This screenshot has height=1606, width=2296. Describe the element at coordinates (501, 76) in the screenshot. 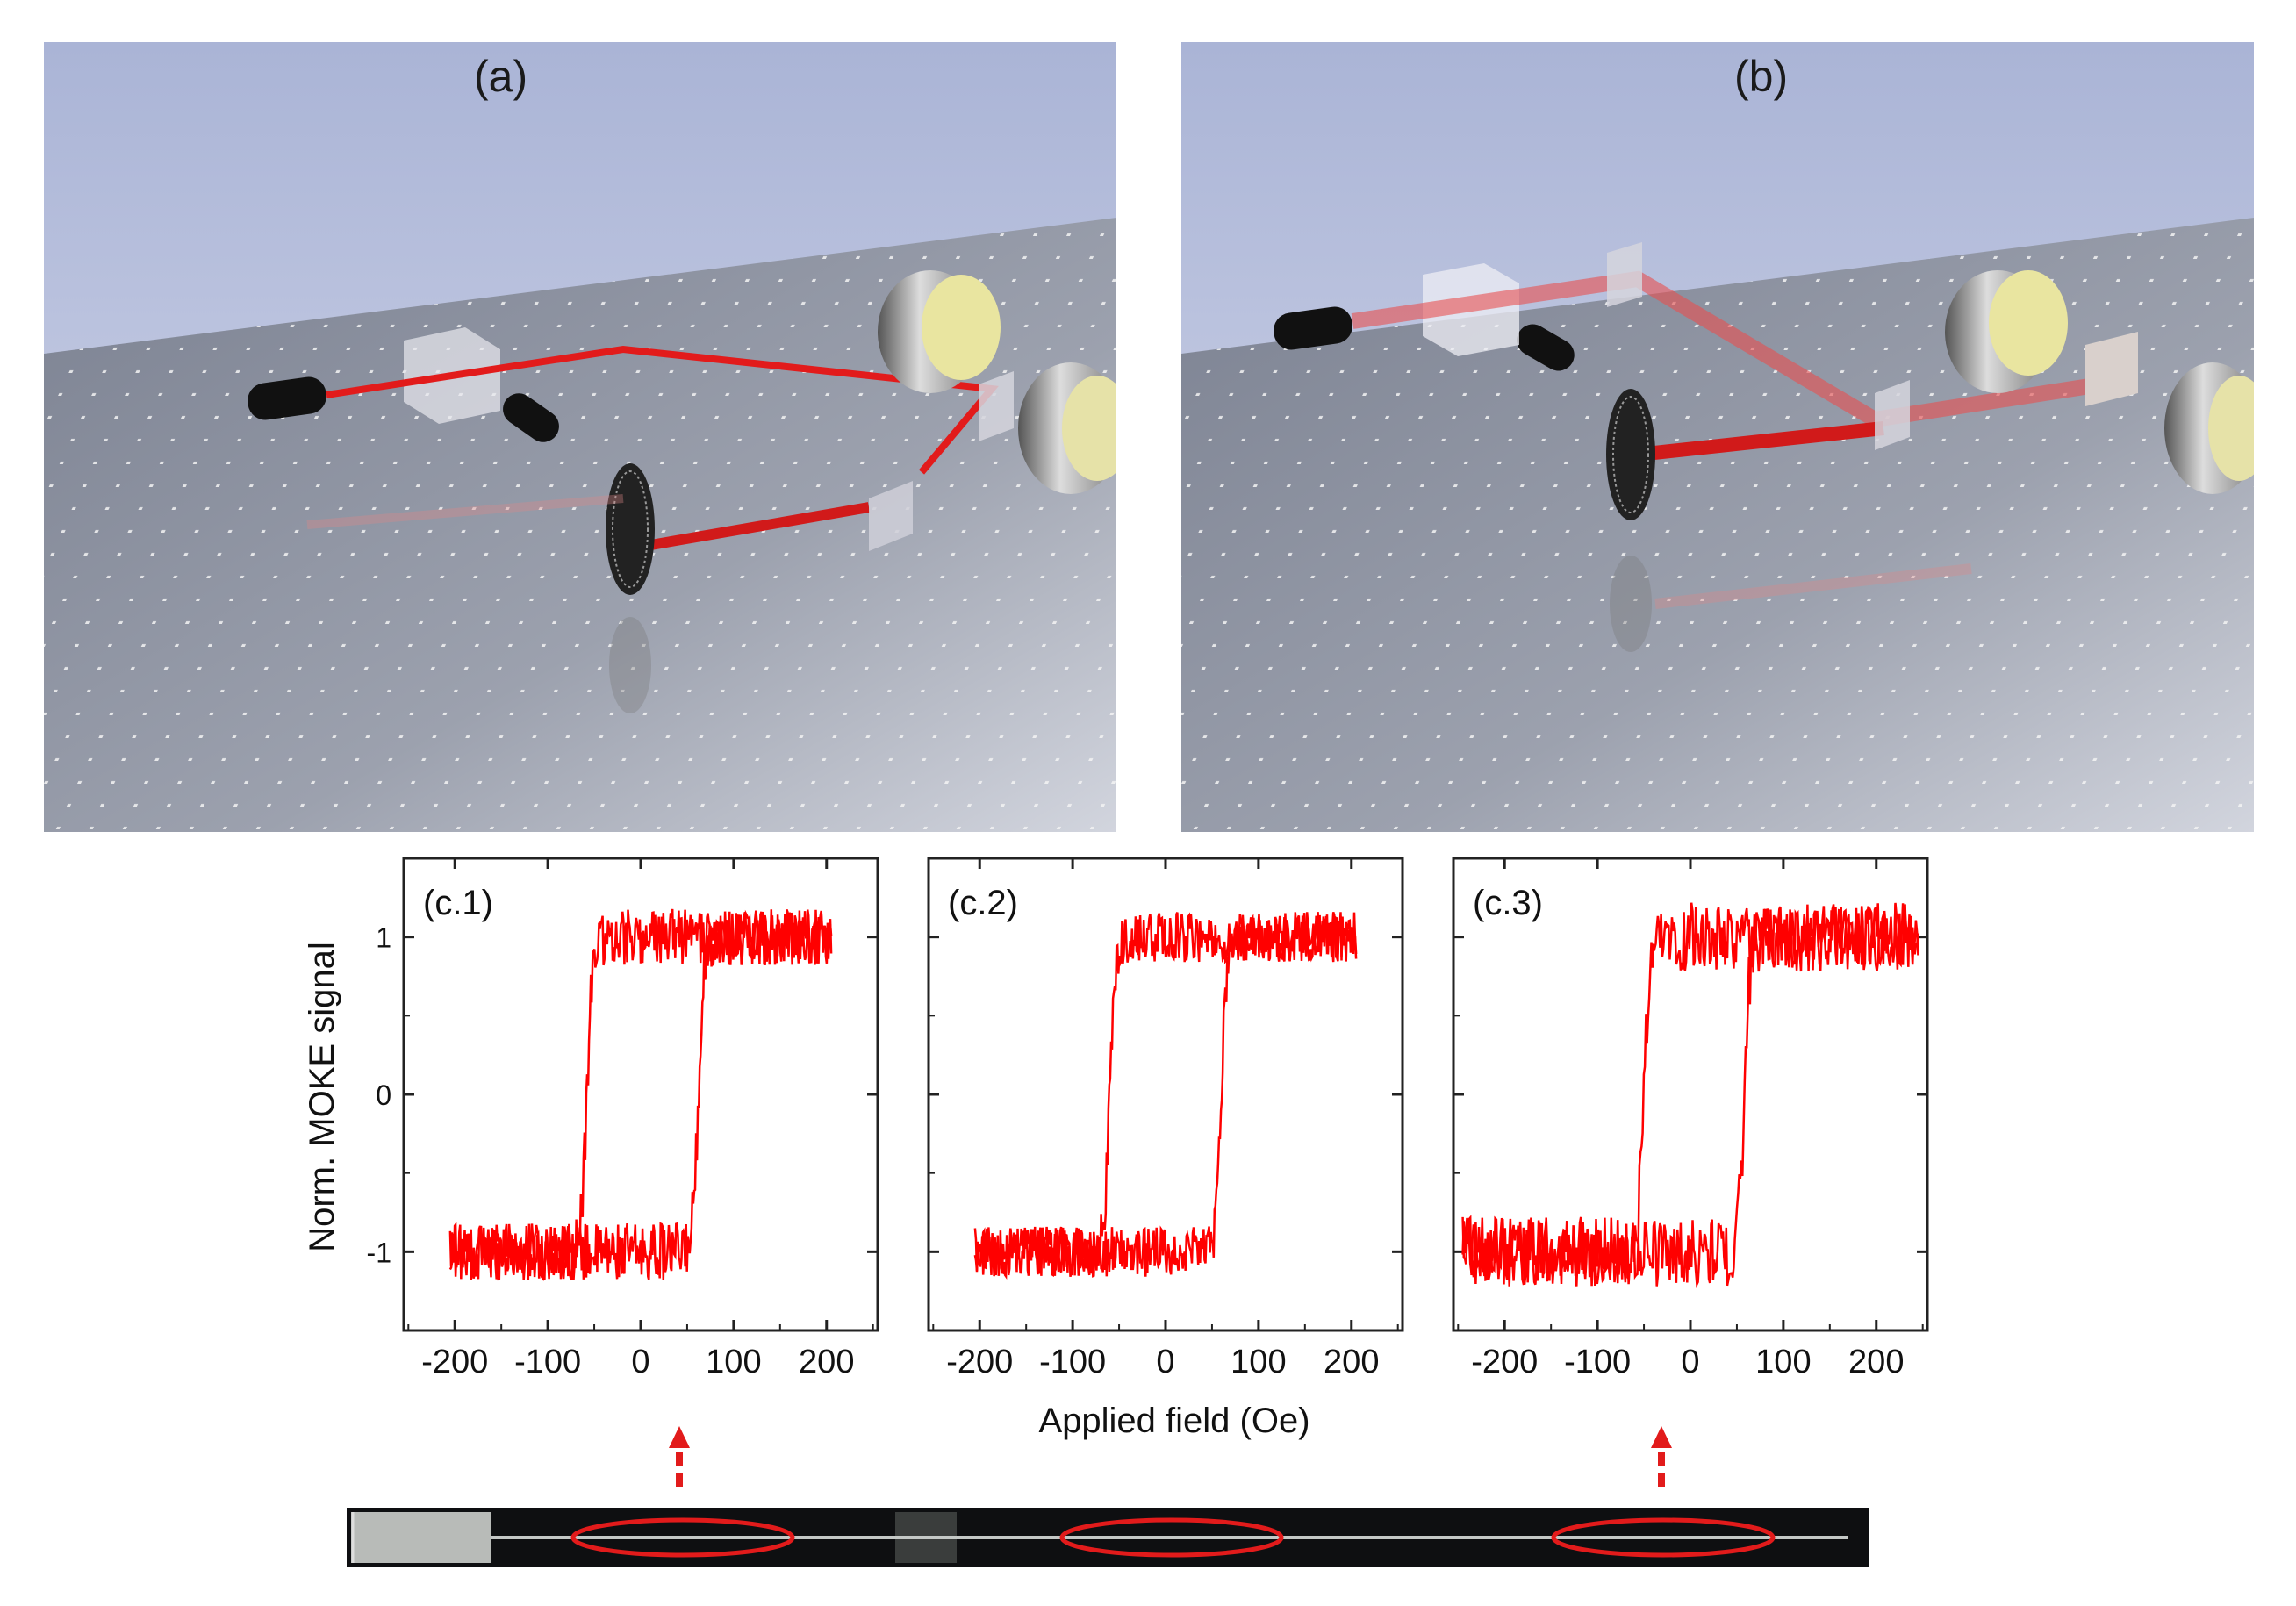

I see `panel-label-a: (a)` at that location.